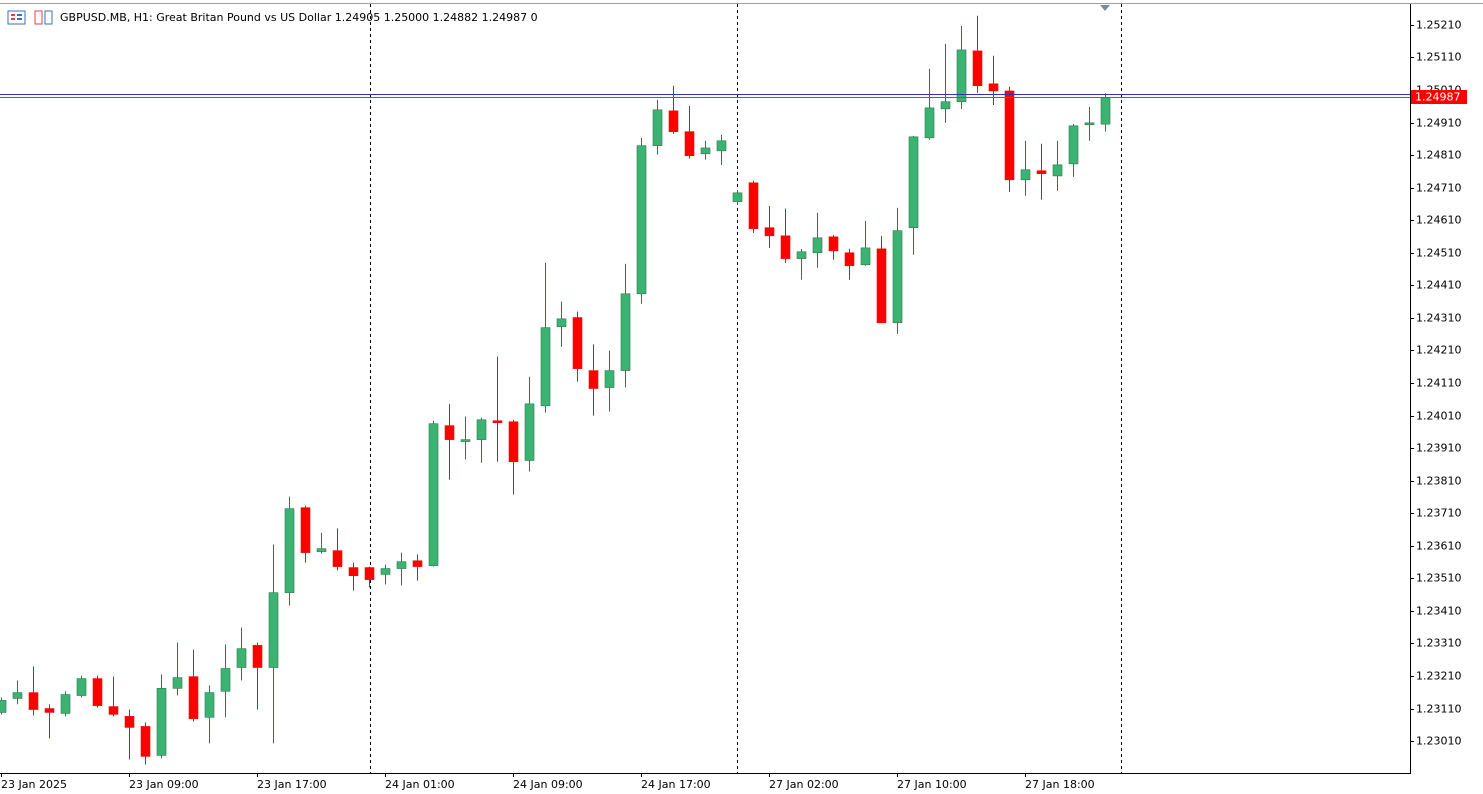  I want to click on y-tick-label: 1.23910, so click(1439, 448).